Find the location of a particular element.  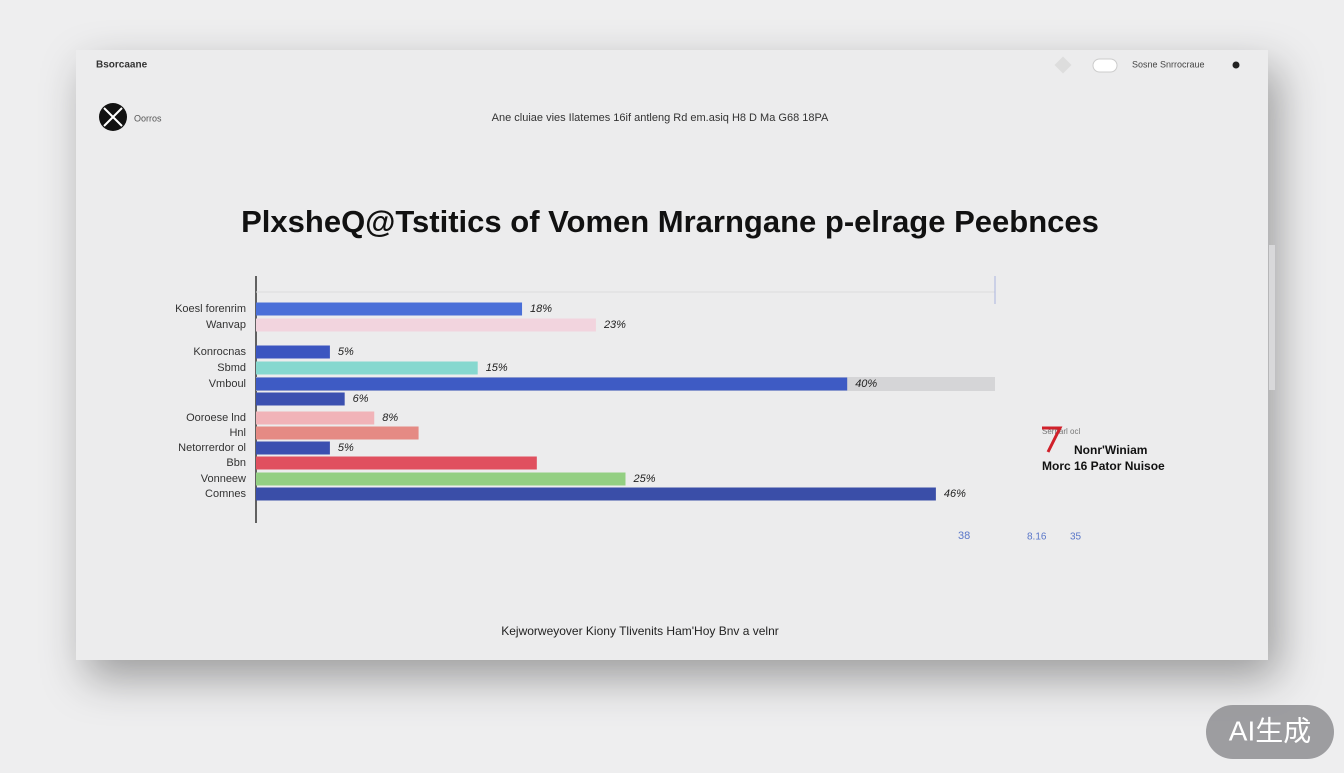

logo-mark is located at coordinates (113, 117).